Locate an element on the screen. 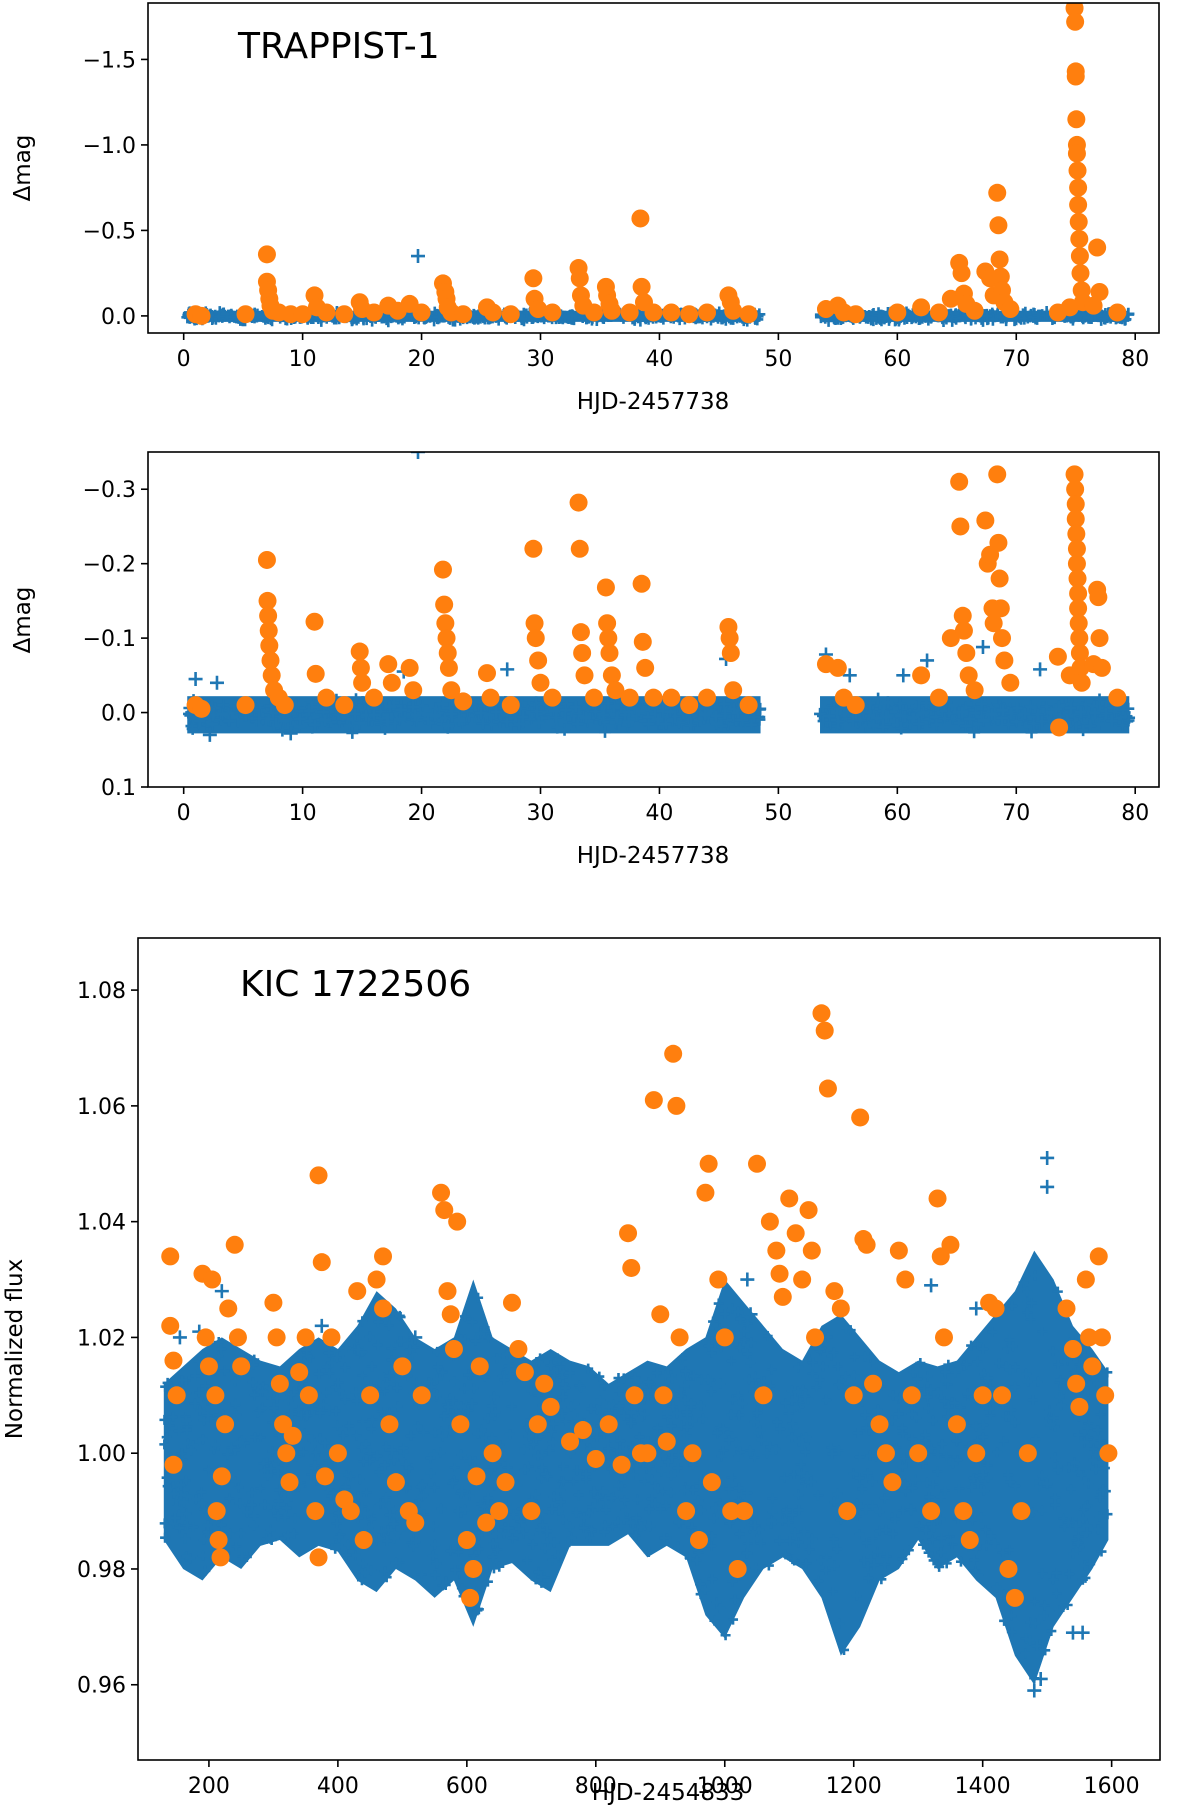 The width and height of the screenshot is (1200, 1807). y-tick-label: −0.2 is located at coordinates (109, 565).